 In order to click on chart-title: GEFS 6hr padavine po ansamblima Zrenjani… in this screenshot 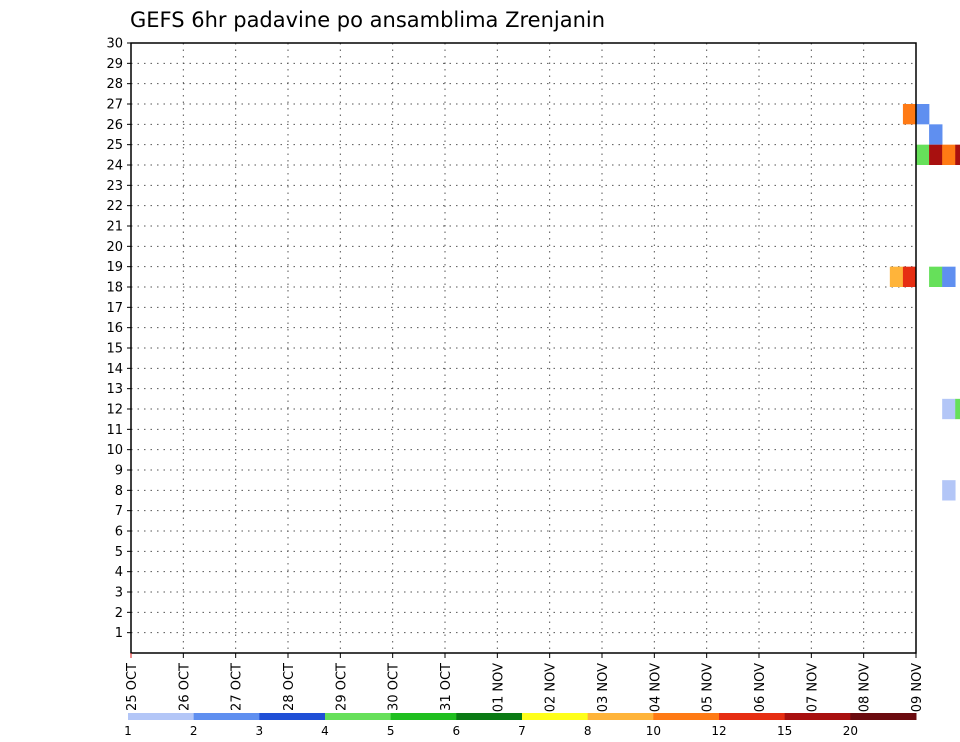, I will do `click(367, 20)`.